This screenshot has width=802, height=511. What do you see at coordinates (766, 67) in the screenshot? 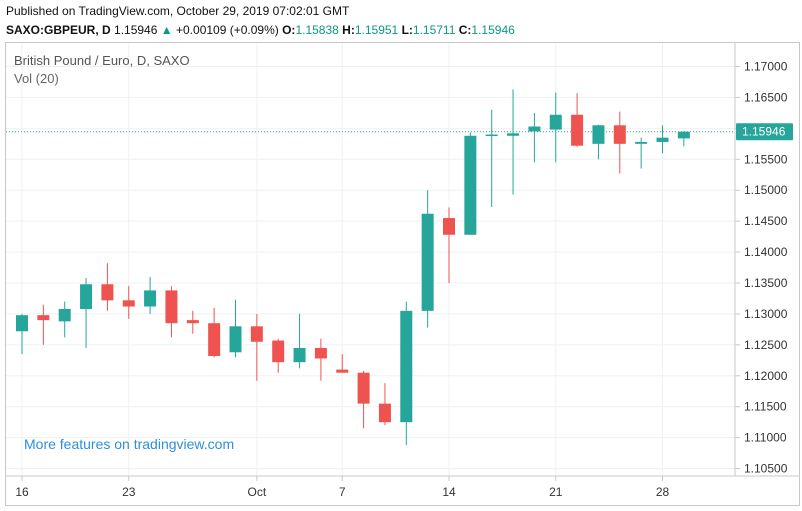
I see `price-tick-label: 1.17000` at bounding box center [766, 67].